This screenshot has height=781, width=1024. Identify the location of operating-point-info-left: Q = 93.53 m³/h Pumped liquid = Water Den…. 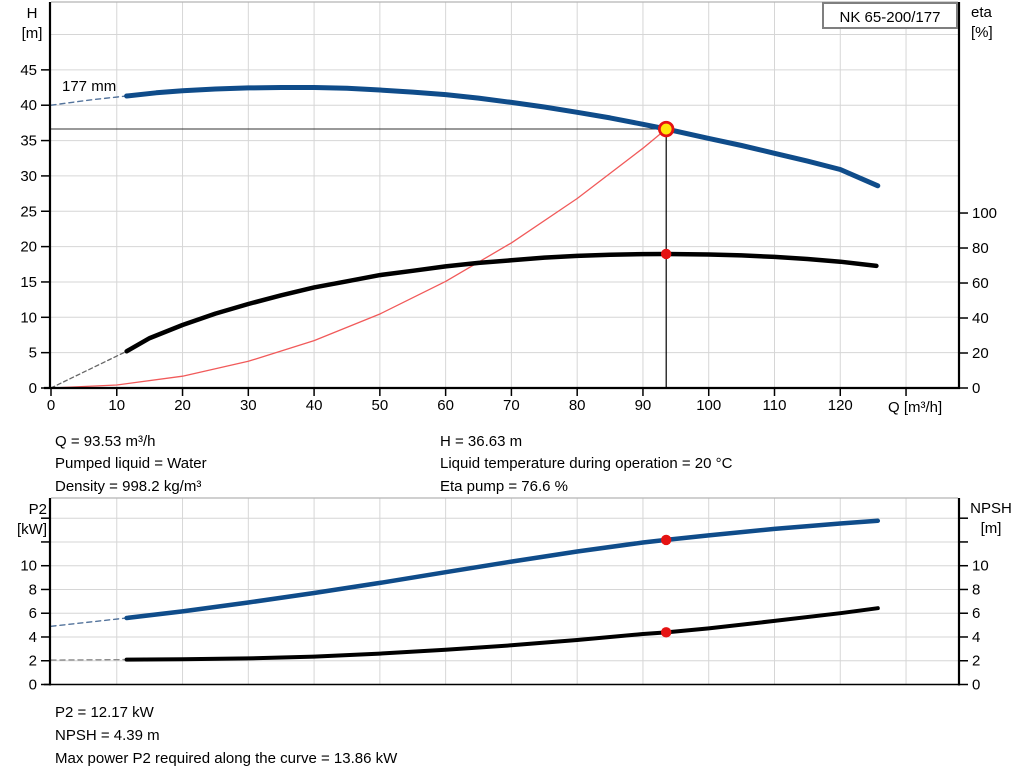
(131, 464).